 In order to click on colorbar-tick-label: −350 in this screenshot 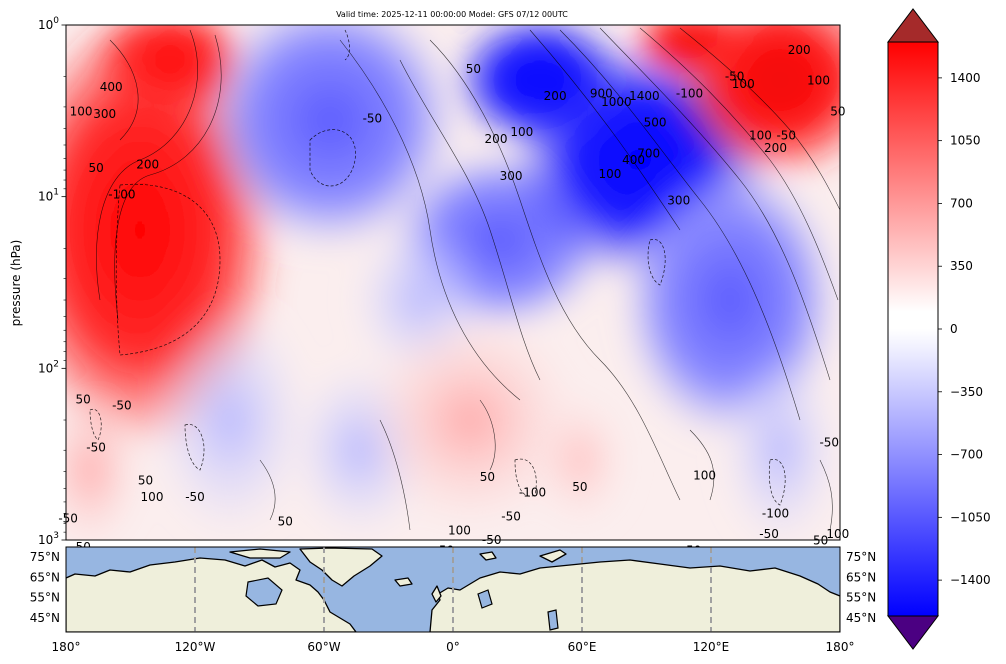, I will do `click(966, 392)`.